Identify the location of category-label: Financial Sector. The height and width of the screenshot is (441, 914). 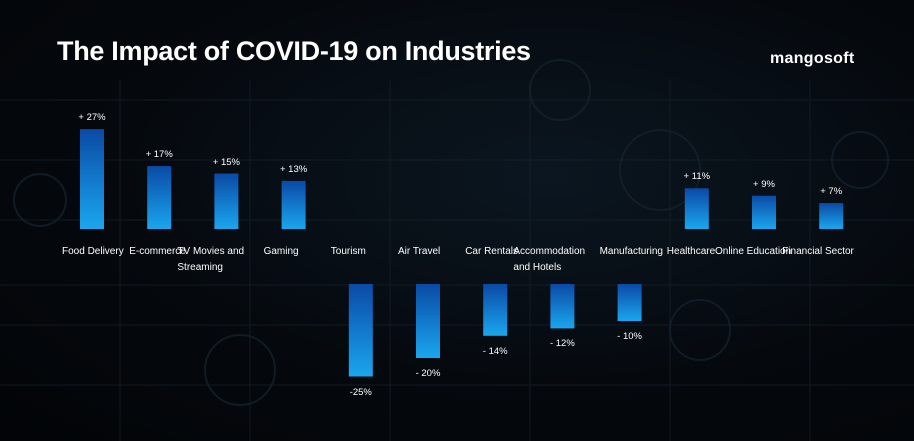
(818, 251).